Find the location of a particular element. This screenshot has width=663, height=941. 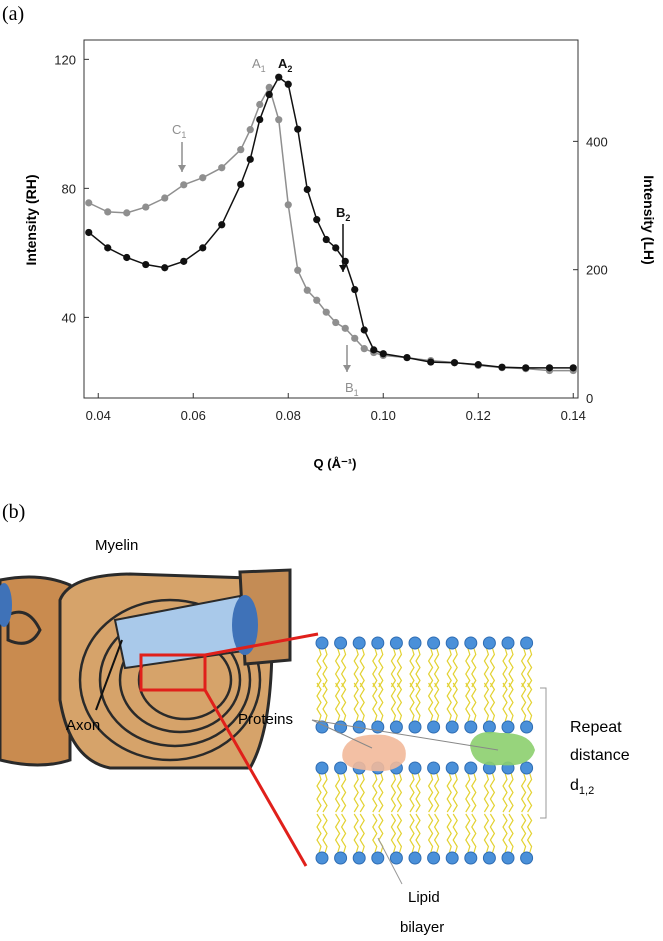

x-axis-title: Q (Å⁻¹) is located at coordinates (335, 463).